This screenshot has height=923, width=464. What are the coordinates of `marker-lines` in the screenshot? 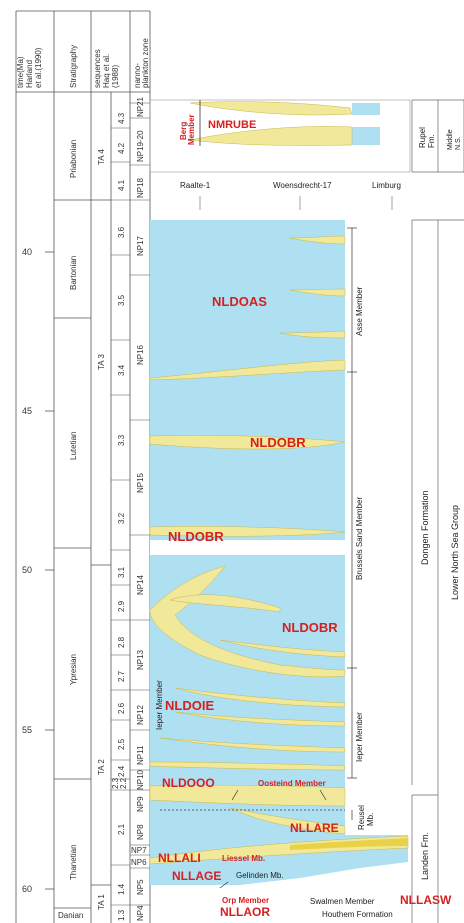 It's located at (252, 839).